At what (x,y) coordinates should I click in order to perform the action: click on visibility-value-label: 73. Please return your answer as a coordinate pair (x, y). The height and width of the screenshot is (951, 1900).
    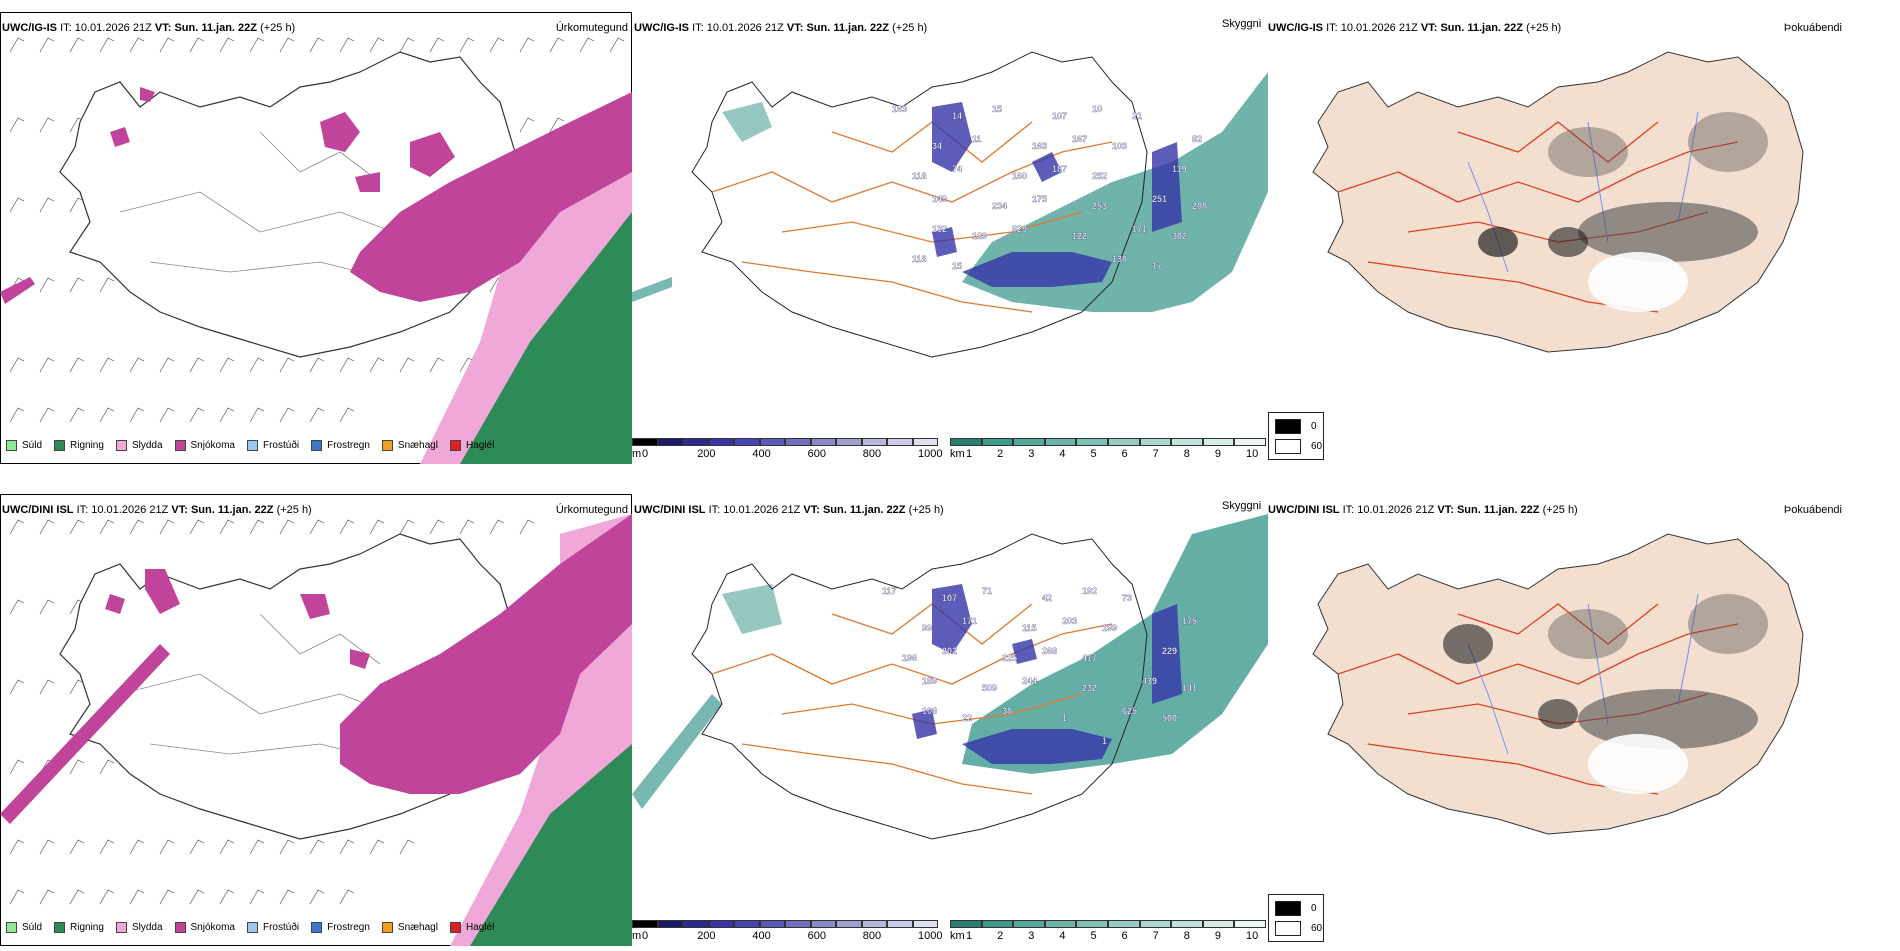
    Looking at the image, I should click on (1127, 598).